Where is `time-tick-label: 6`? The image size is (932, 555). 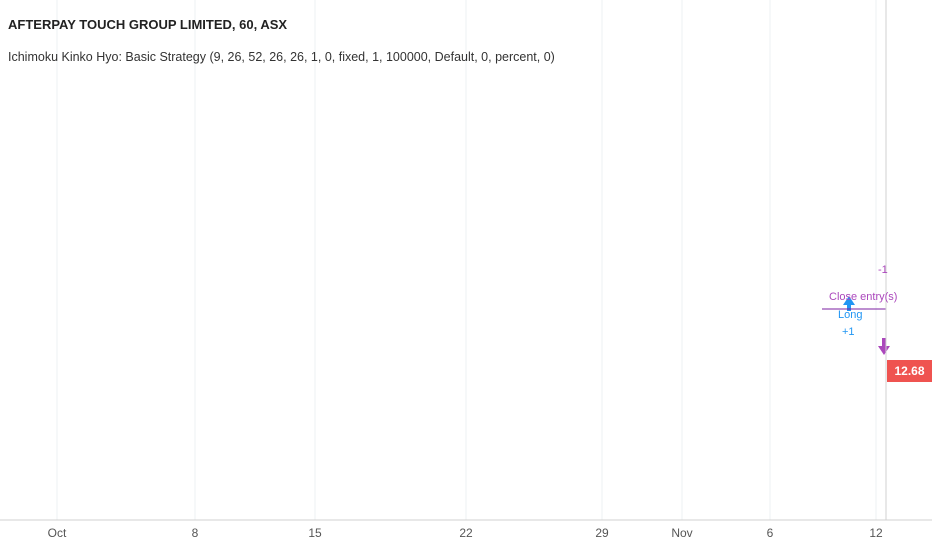
time-tick-label: 6 is located at coordinates (770, 533).